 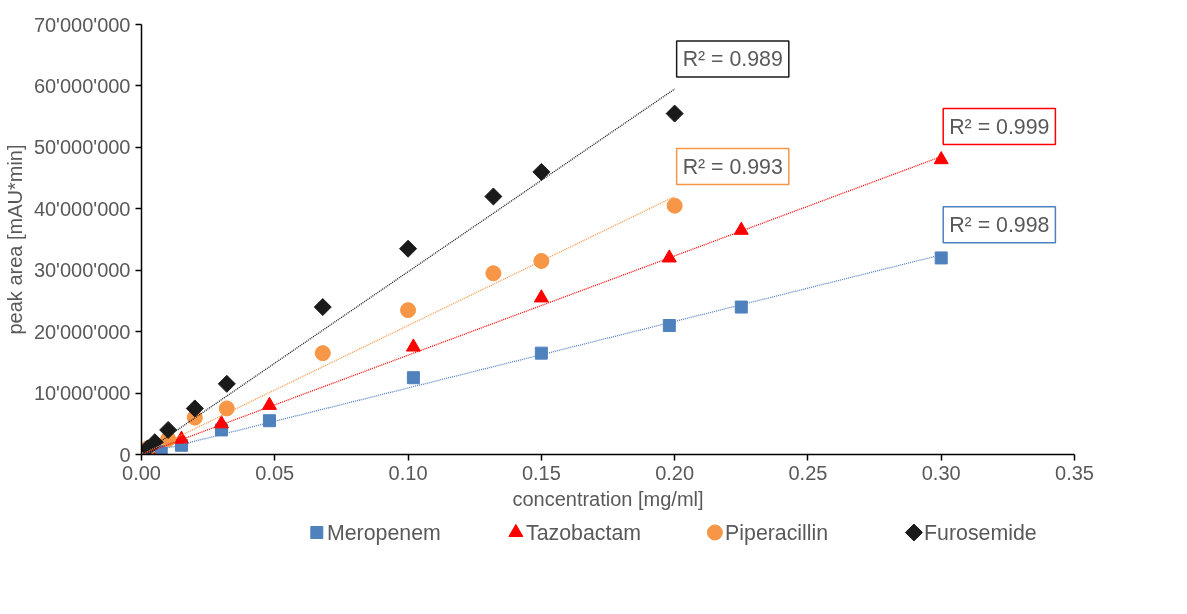 What do you see at coordinates (675, 472) in the screenshot?
I see `x-tick-label: 0.20` at bounding box center [675, 472].